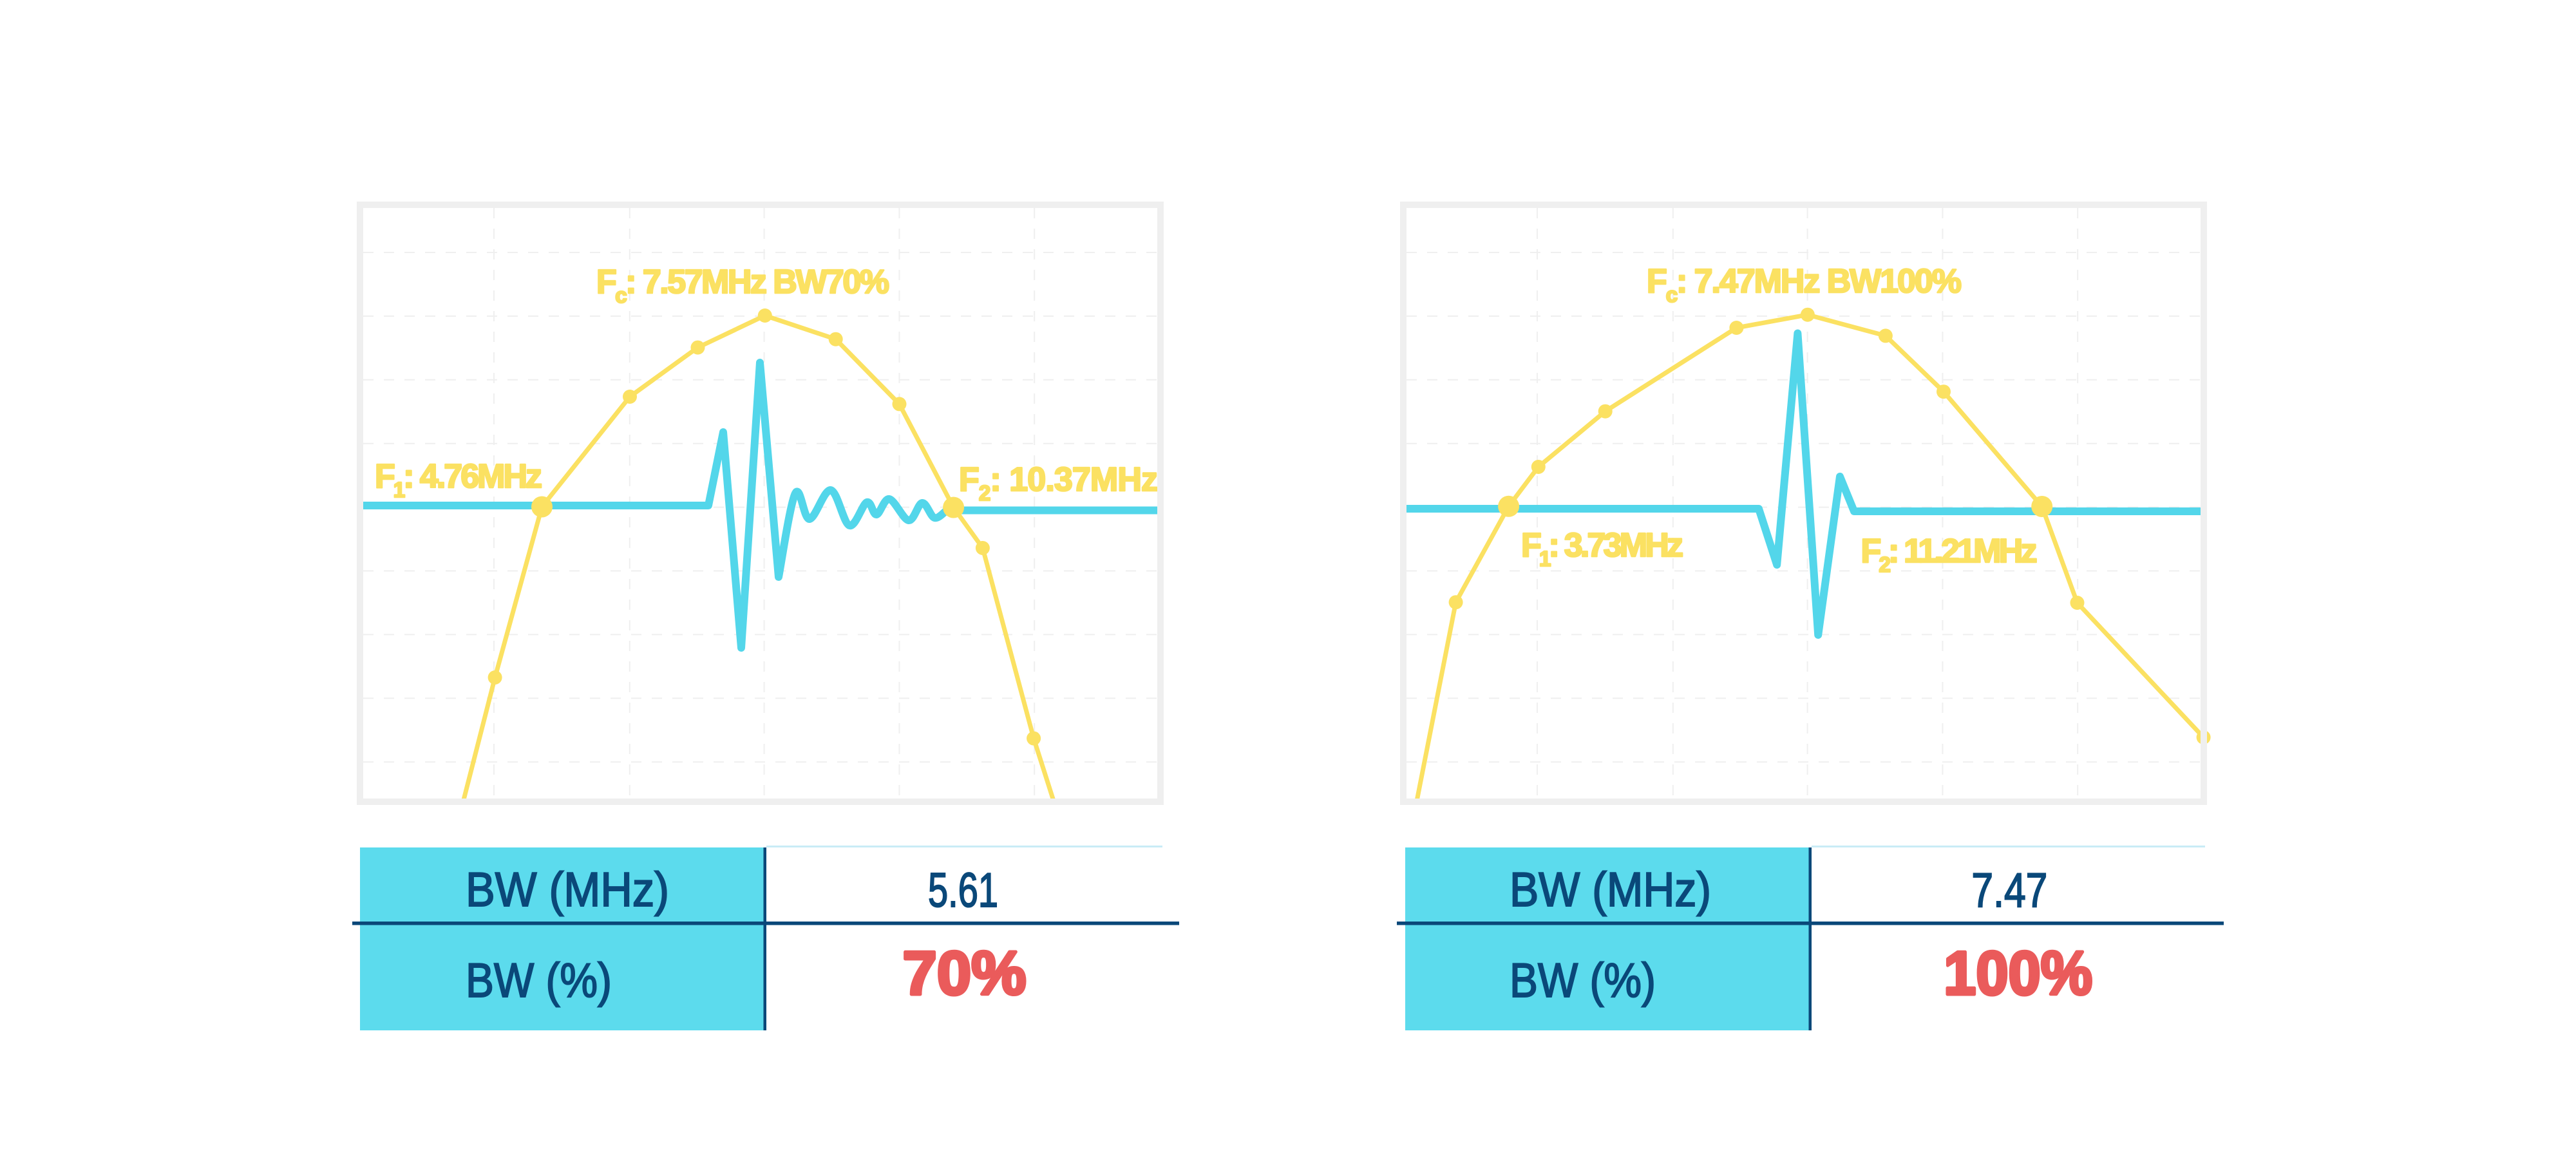 This screenshot has height=1154, width=2576. Describe the element at coordinates (2018, 973) in the screenshot. I see `svg-text: 100%` at that location.